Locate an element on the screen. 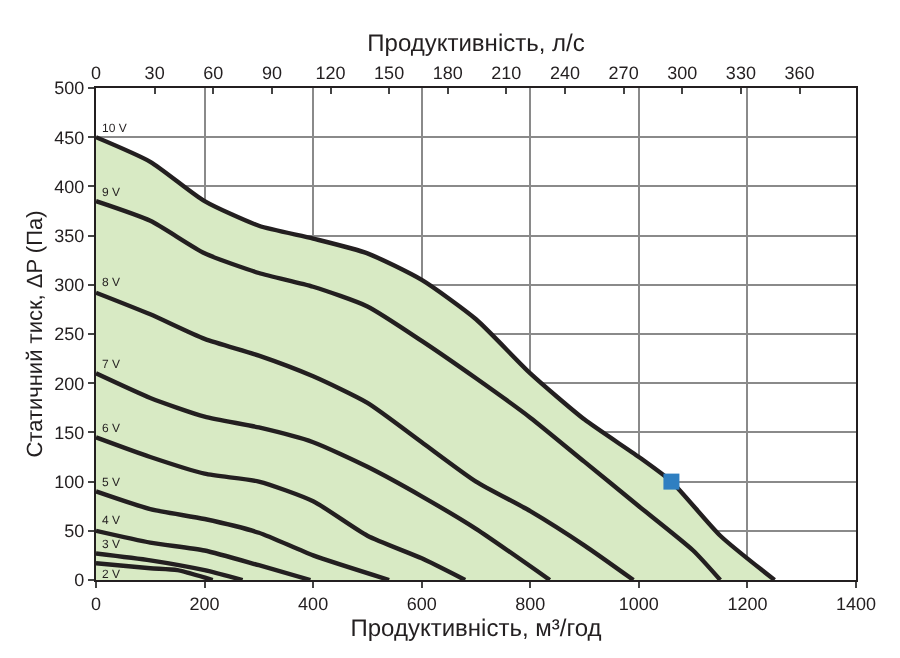 Image resolution: width=900 pixels, height=658 pixels. y-tick-label: 100 is located at coordinates (69, 481).